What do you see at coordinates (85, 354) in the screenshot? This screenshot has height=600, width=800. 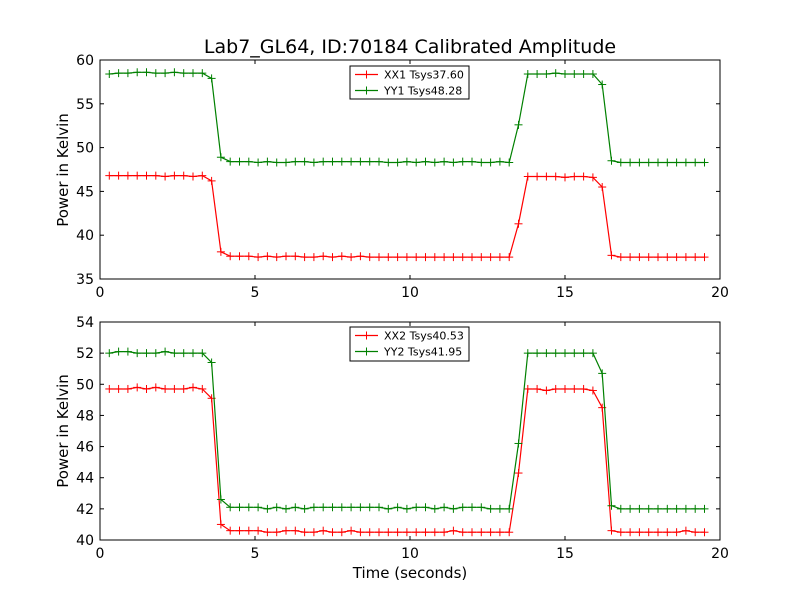 I see `y-tick-label: 52` at bounding box center [85, 354].